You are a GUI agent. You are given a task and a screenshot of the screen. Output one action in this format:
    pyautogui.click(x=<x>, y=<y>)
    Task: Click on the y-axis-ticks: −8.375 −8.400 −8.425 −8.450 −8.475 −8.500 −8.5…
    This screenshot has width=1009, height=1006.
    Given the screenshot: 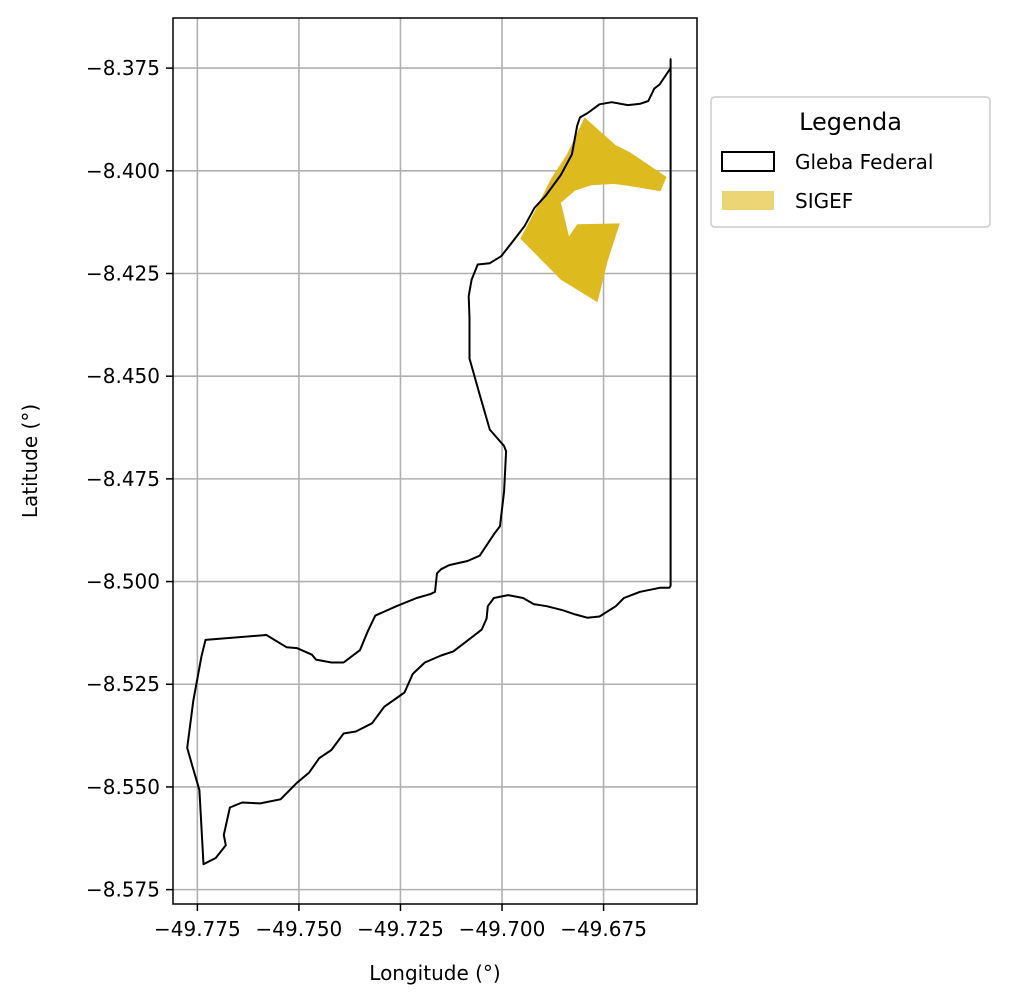 What is the action you would take?
    pyautogui.click(x=129, y=479)
    